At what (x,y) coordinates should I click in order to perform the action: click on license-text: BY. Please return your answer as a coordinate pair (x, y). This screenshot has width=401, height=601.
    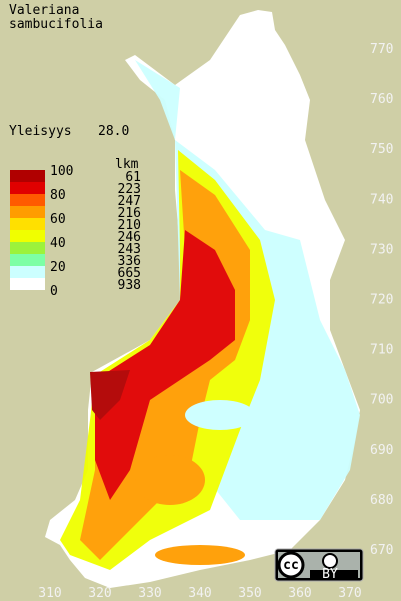
    Looking at the image, I should click on (330, 574).